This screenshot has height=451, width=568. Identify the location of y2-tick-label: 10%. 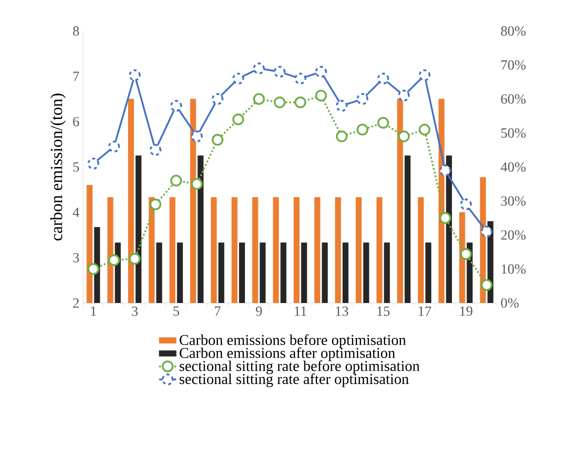
(514, 269).